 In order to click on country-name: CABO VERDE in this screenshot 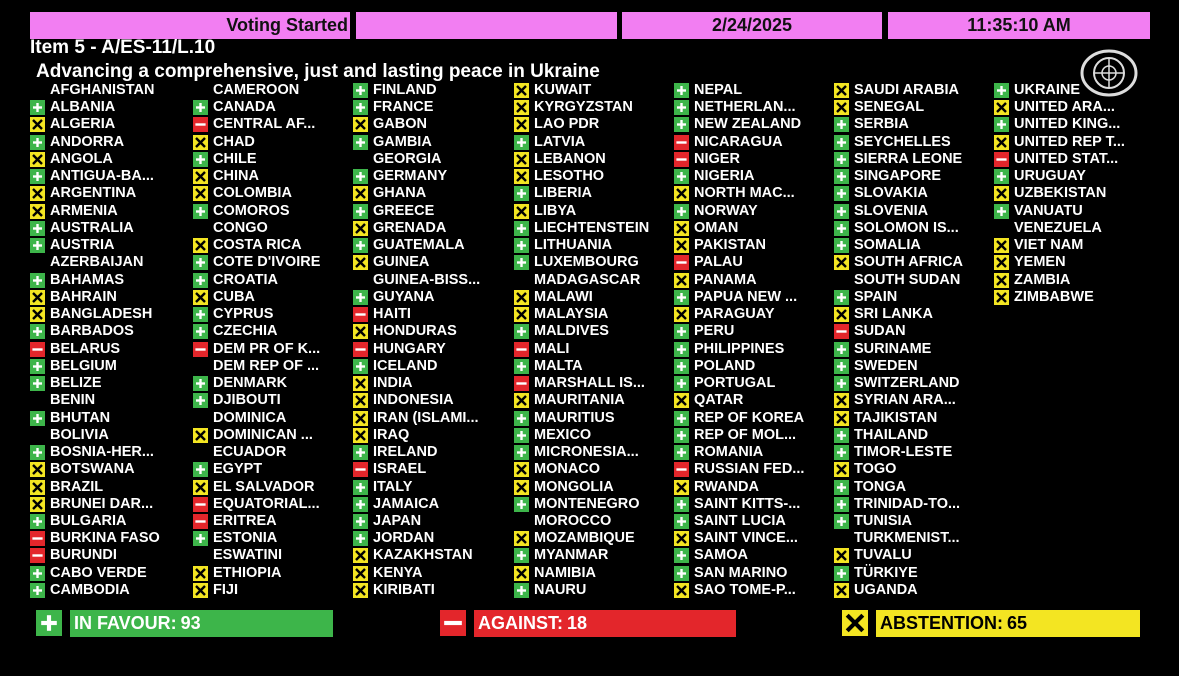, I will do `click(98, 572)`.